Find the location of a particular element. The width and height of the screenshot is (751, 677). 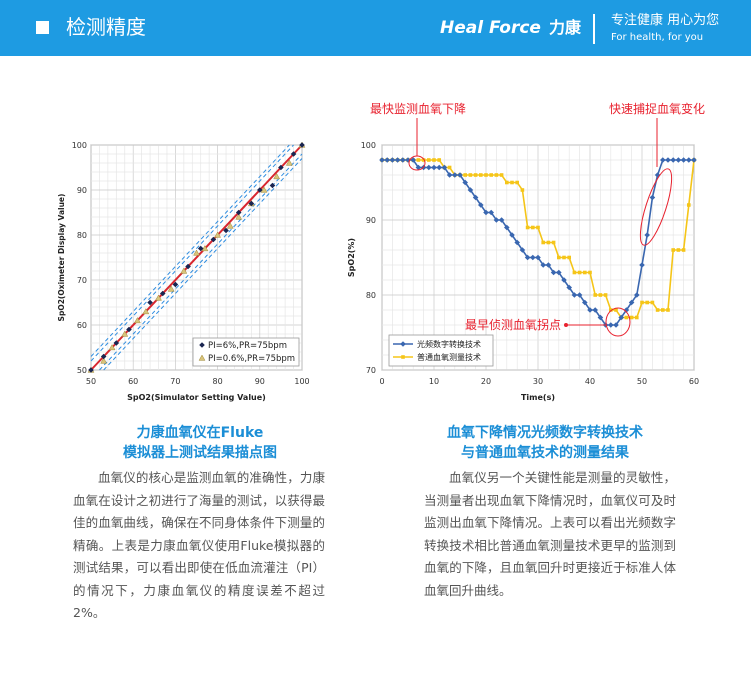

identity-line is located at coordinates (196, 257).